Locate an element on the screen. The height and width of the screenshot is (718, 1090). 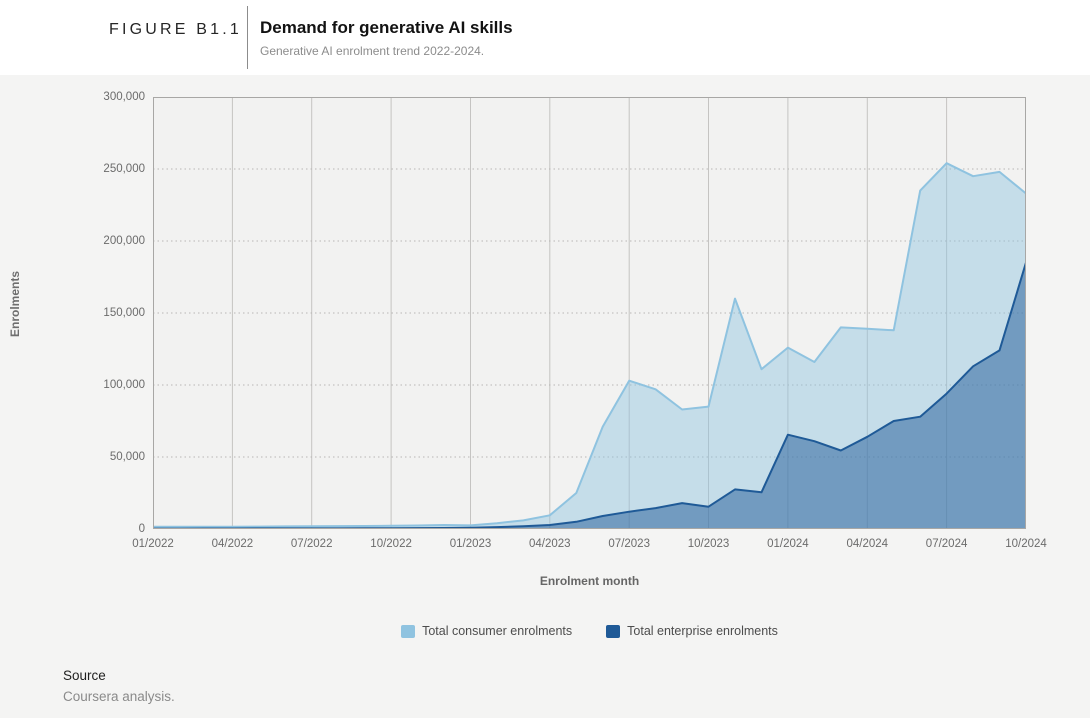
y-tick-label: 200,000 is located at coordinates (124, 241).